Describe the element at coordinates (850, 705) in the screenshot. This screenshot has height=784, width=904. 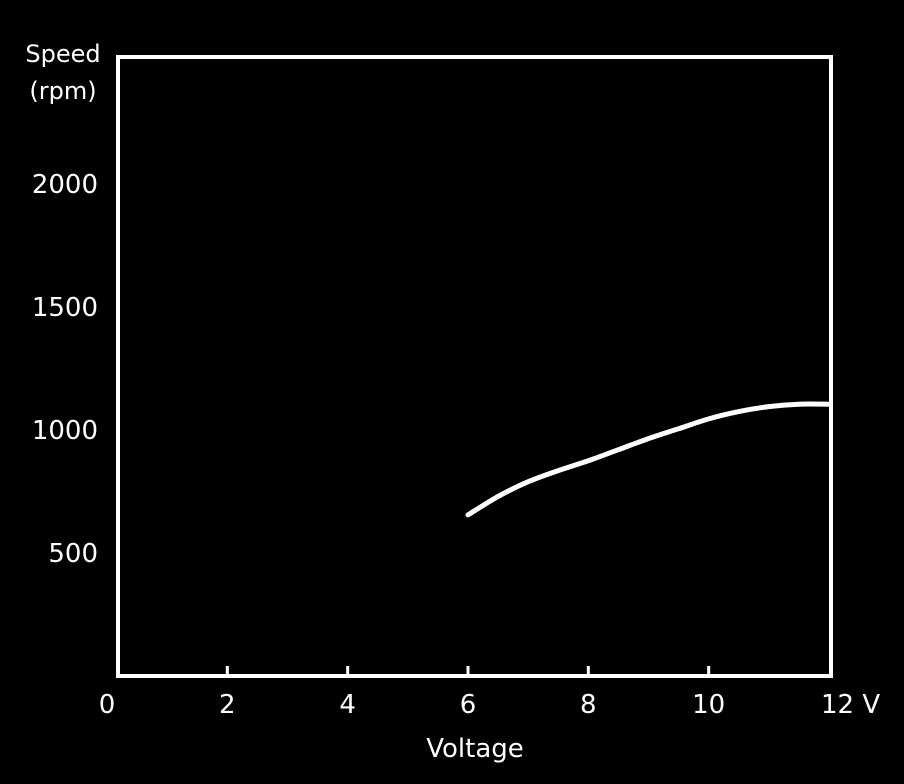
I see `x-tick-label: 12 V` at that location.